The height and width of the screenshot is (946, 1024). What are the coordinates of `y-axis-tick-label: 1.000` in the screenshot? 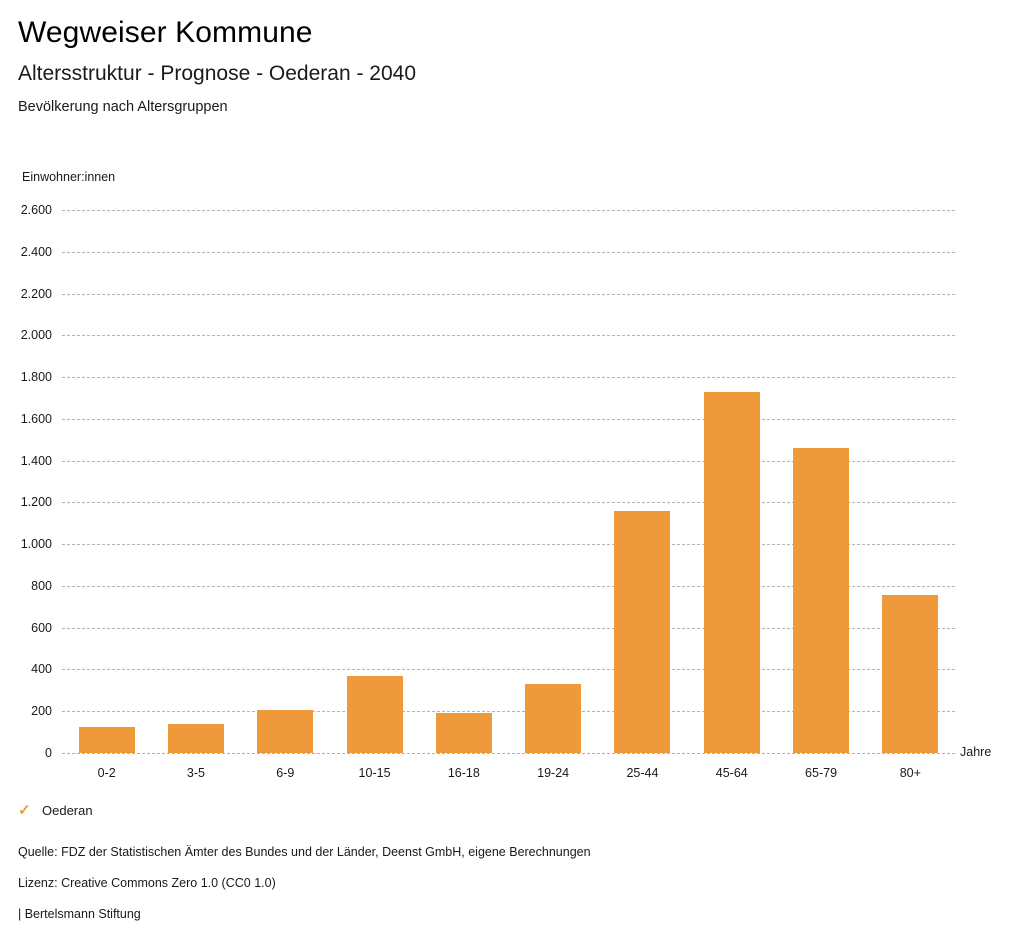 It's located at (36, 544).